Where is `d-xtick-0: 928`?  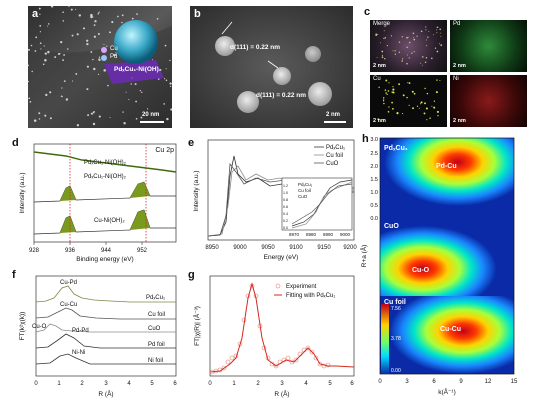
d-xtick-0: 928 is located at coordinates (34, 251).